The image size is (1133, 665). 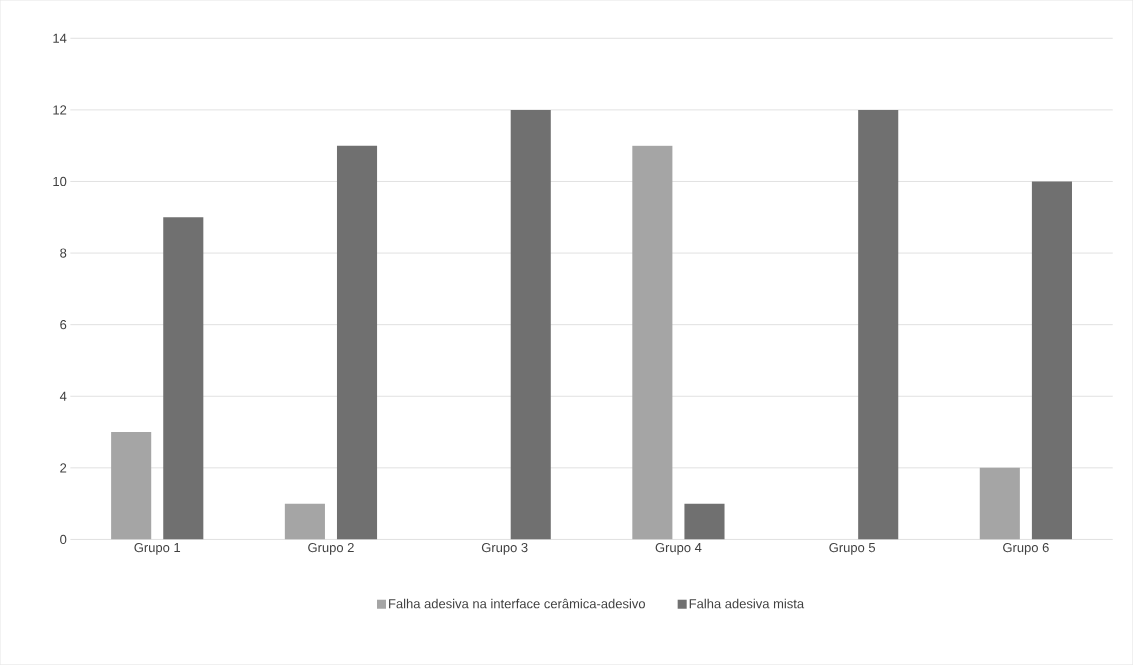 What do you see at coordinates (63, 468) in the screenshot?
I see `y-tick-label: 2` at bounding box center [63, 468].